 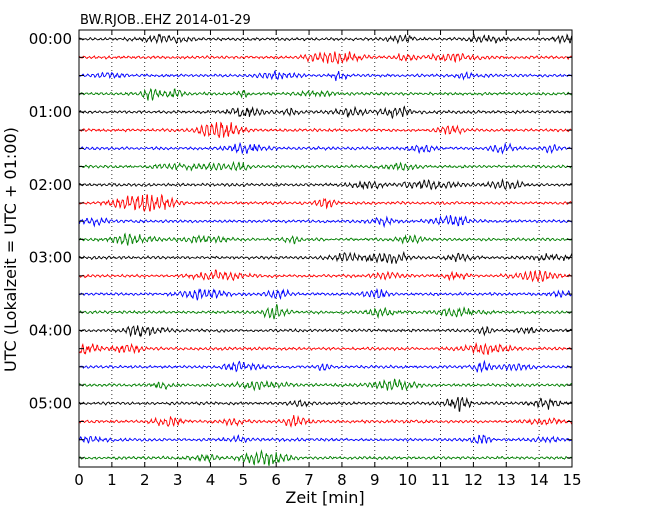 What do you see at coordinates (539, 480) in the screenshot?
I see `x-tick-label: 14` at bounding box center [539, 480].